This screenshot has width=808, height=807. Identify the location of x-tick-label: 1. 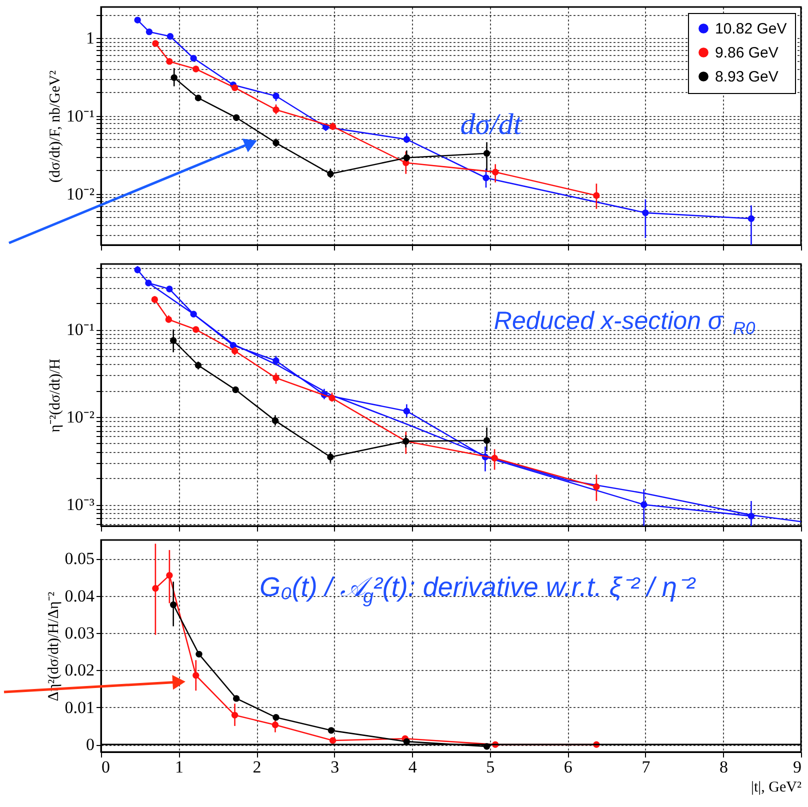
(179, 767).